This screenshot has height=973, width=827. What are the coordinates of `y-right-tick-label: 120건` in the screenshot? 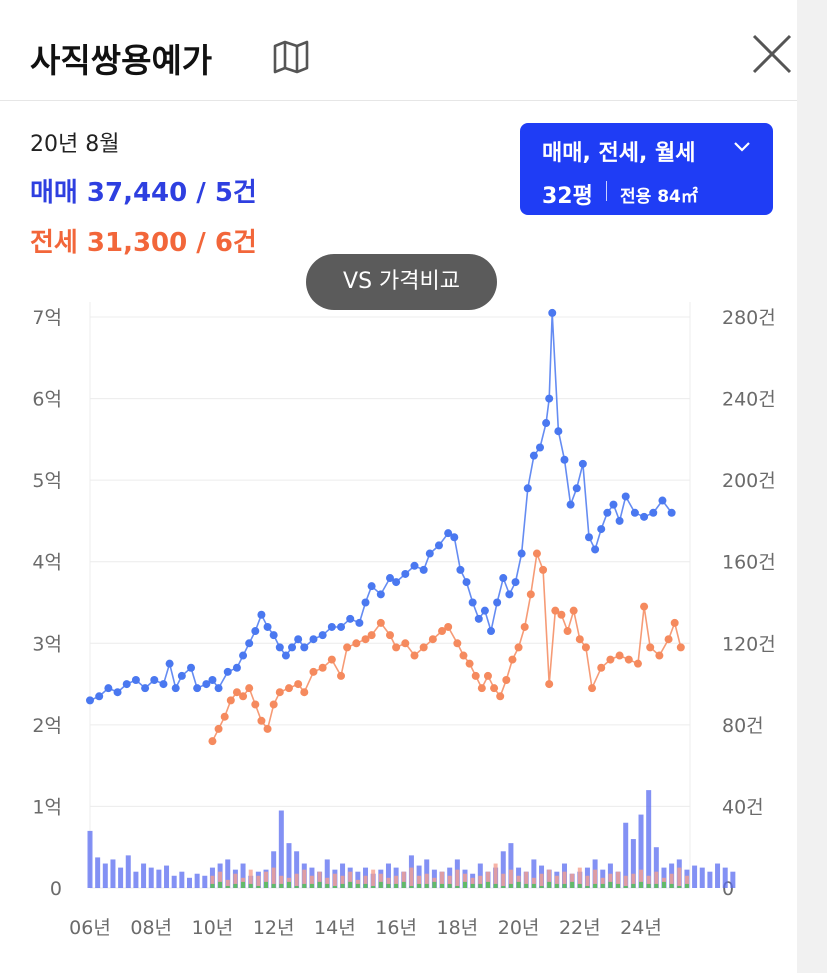 It's located at (749, 644).